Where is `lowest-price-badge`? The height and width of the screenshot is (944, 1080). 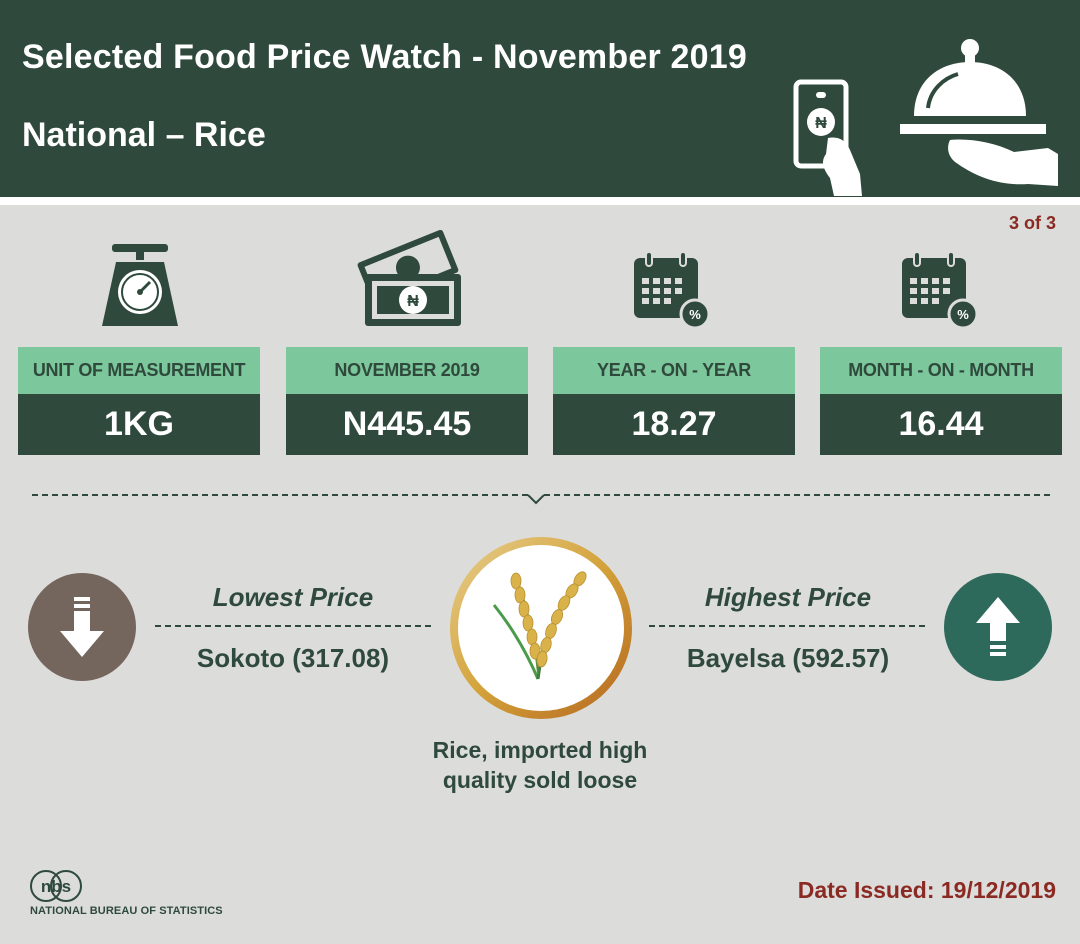 lowest-price-badge is located at coordinates (82, 627).